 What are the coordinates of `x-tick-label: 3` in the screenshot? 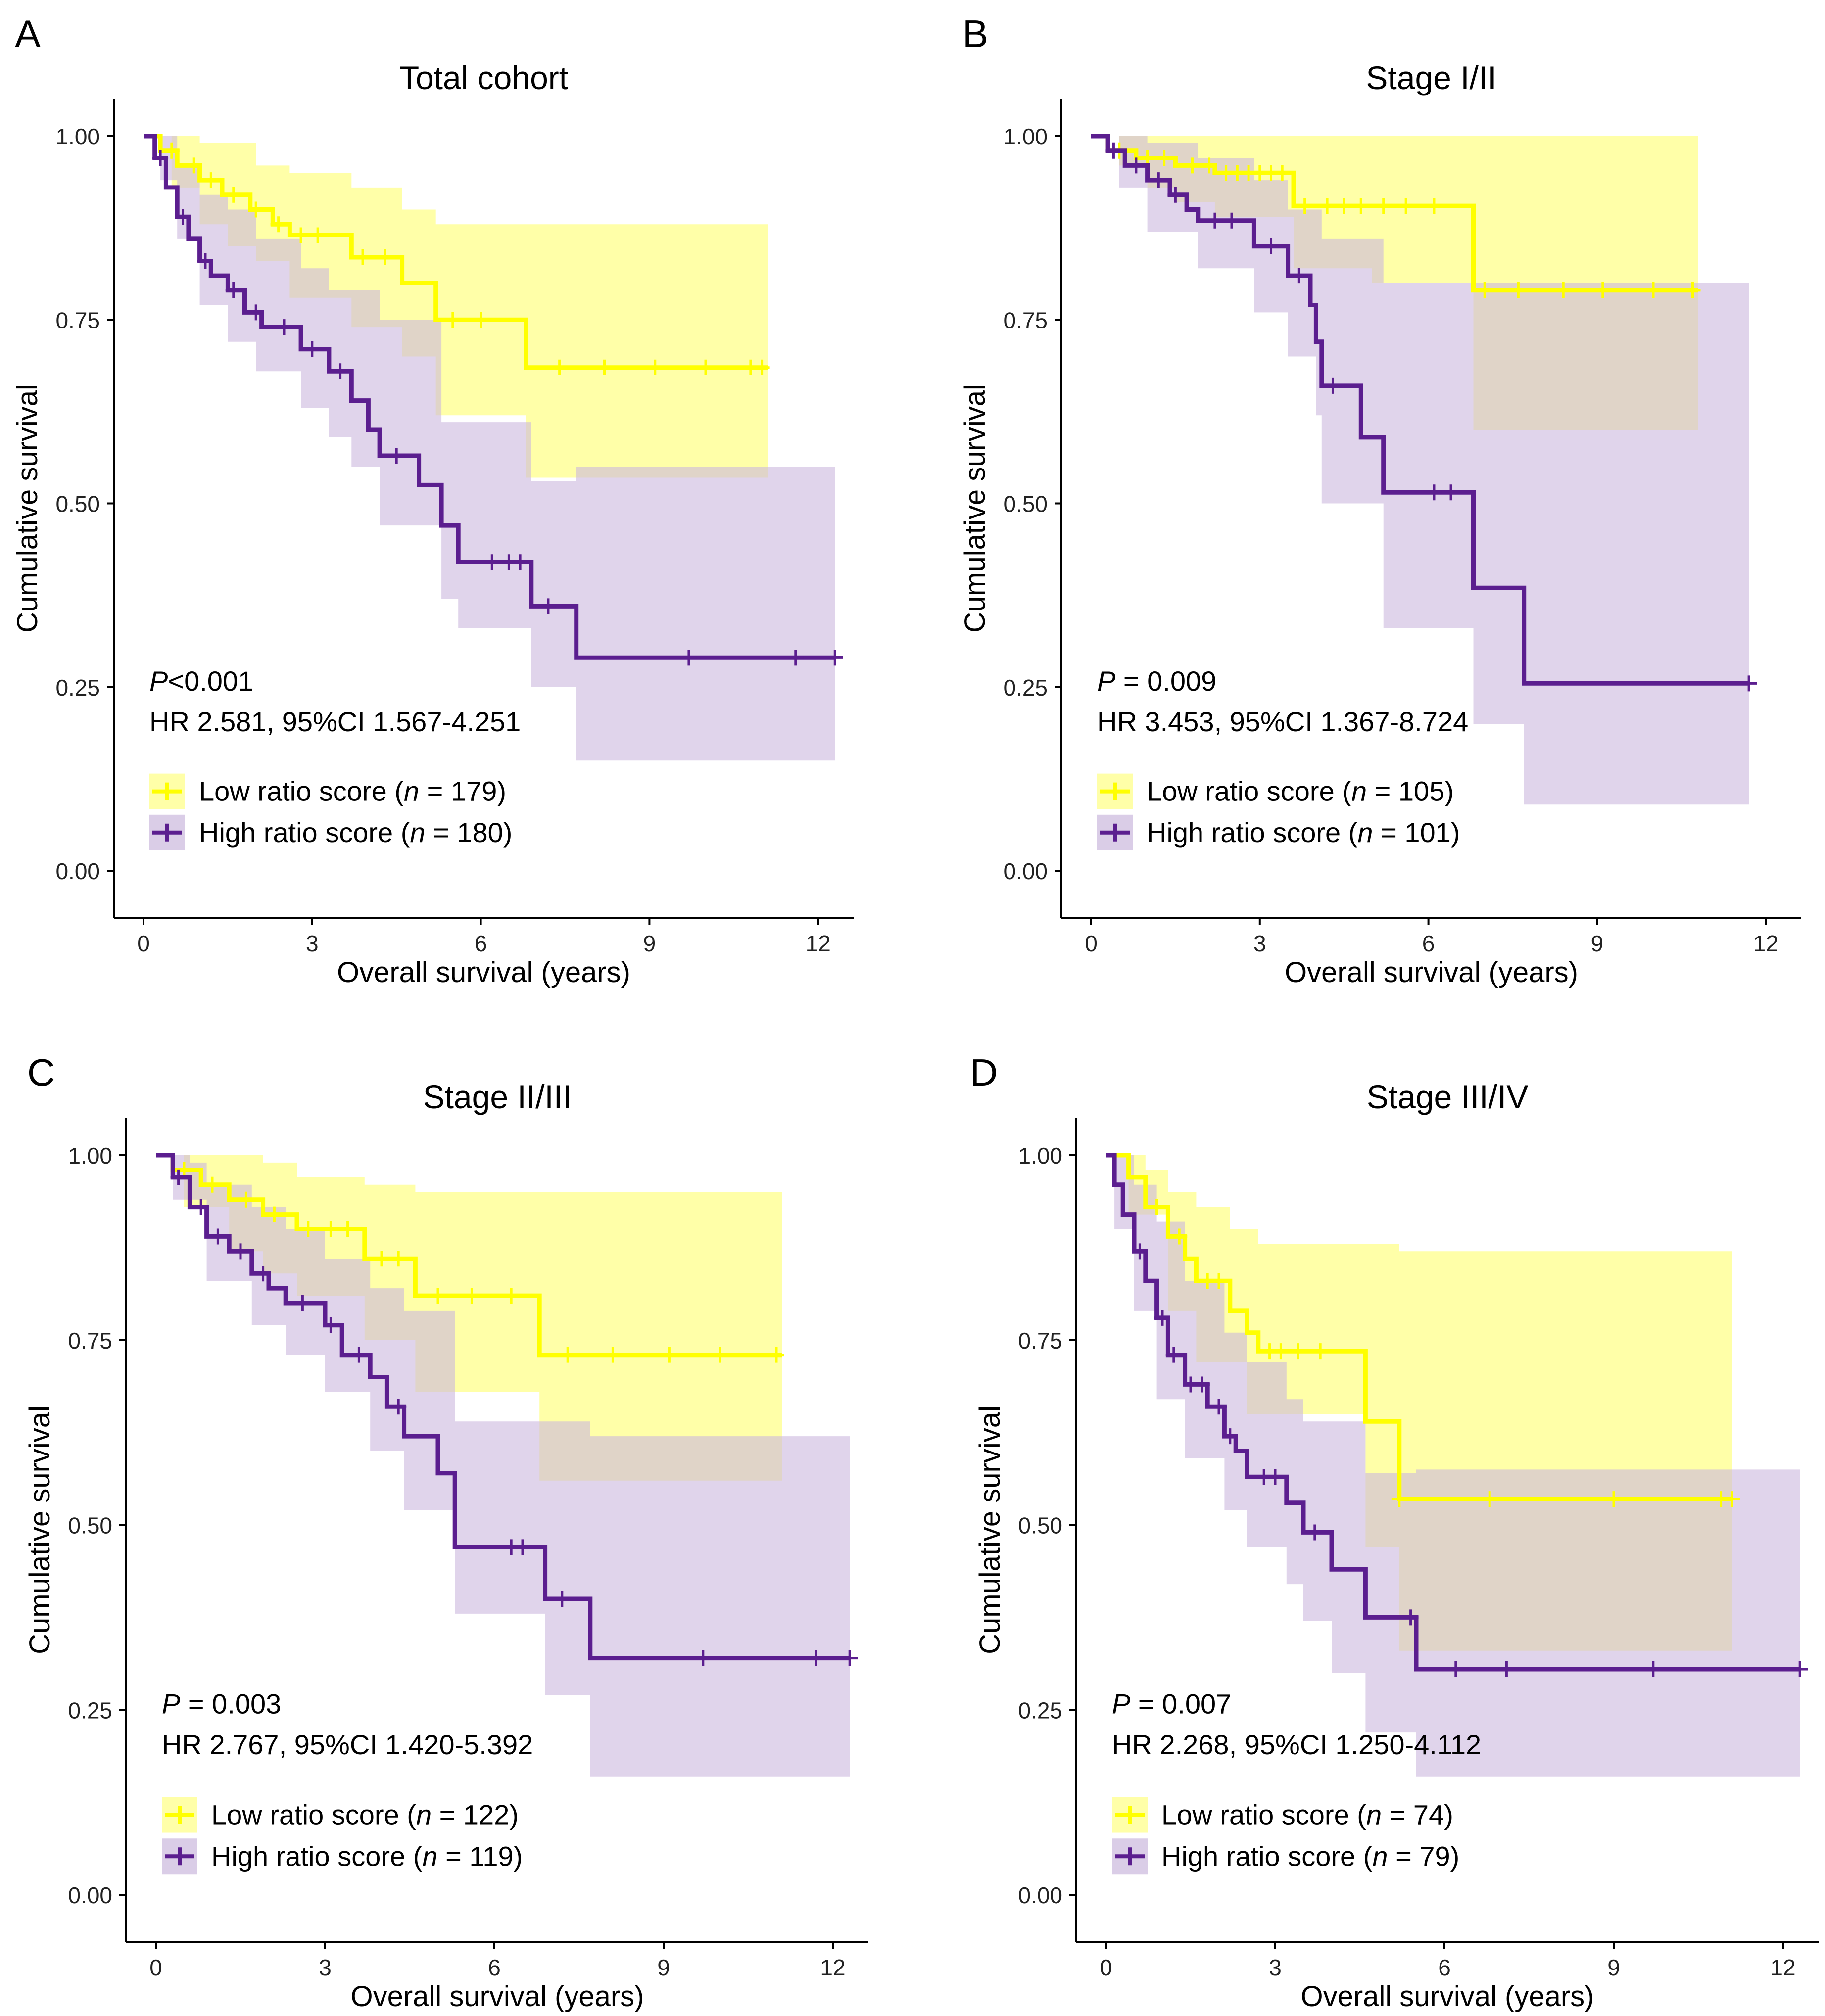 It's located at (1259, 943).